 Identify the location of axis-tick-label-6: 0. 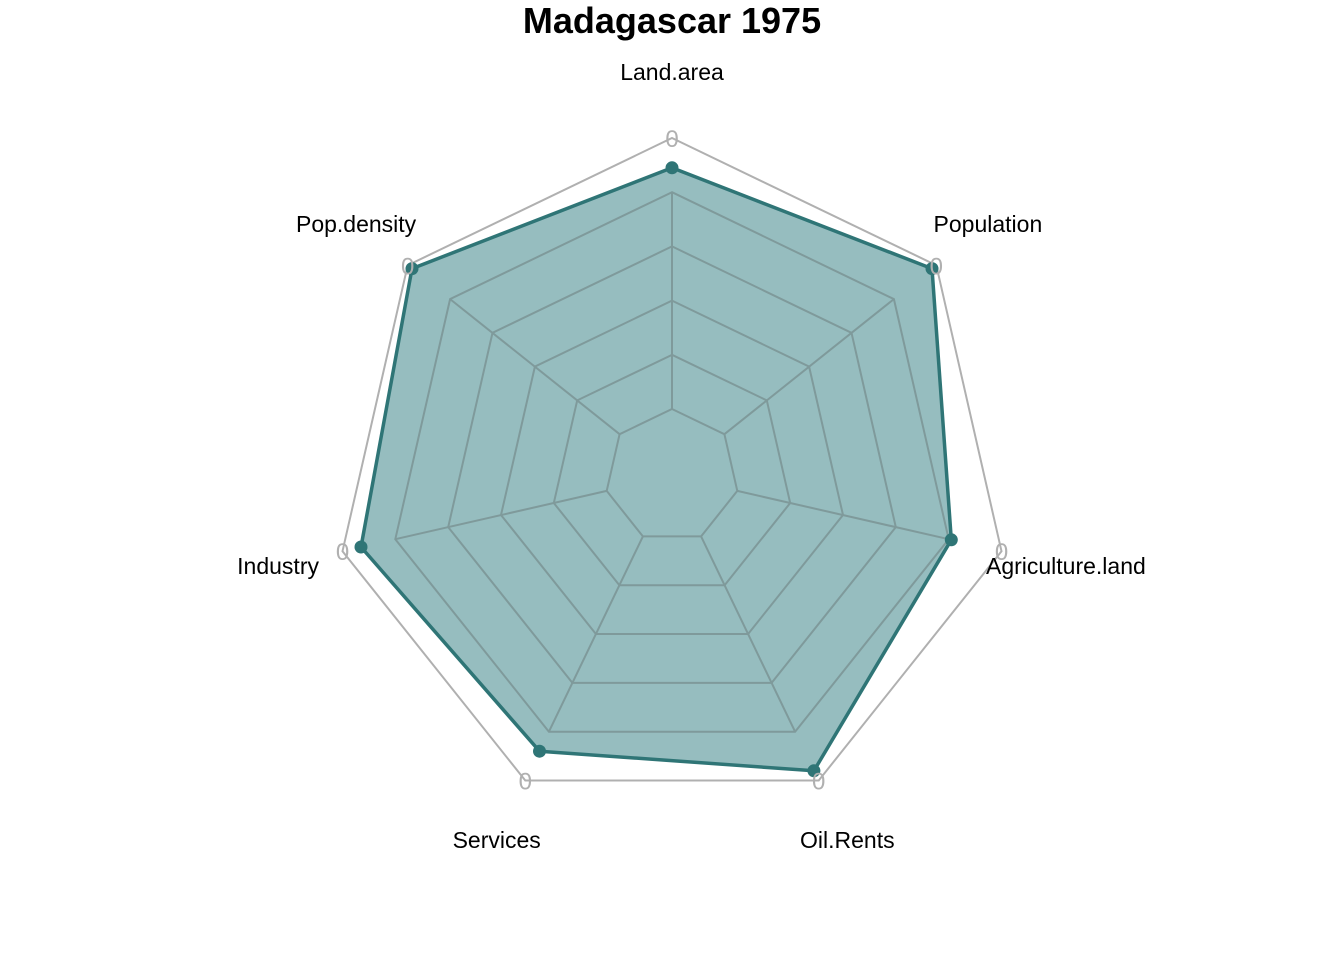
(342, 552).